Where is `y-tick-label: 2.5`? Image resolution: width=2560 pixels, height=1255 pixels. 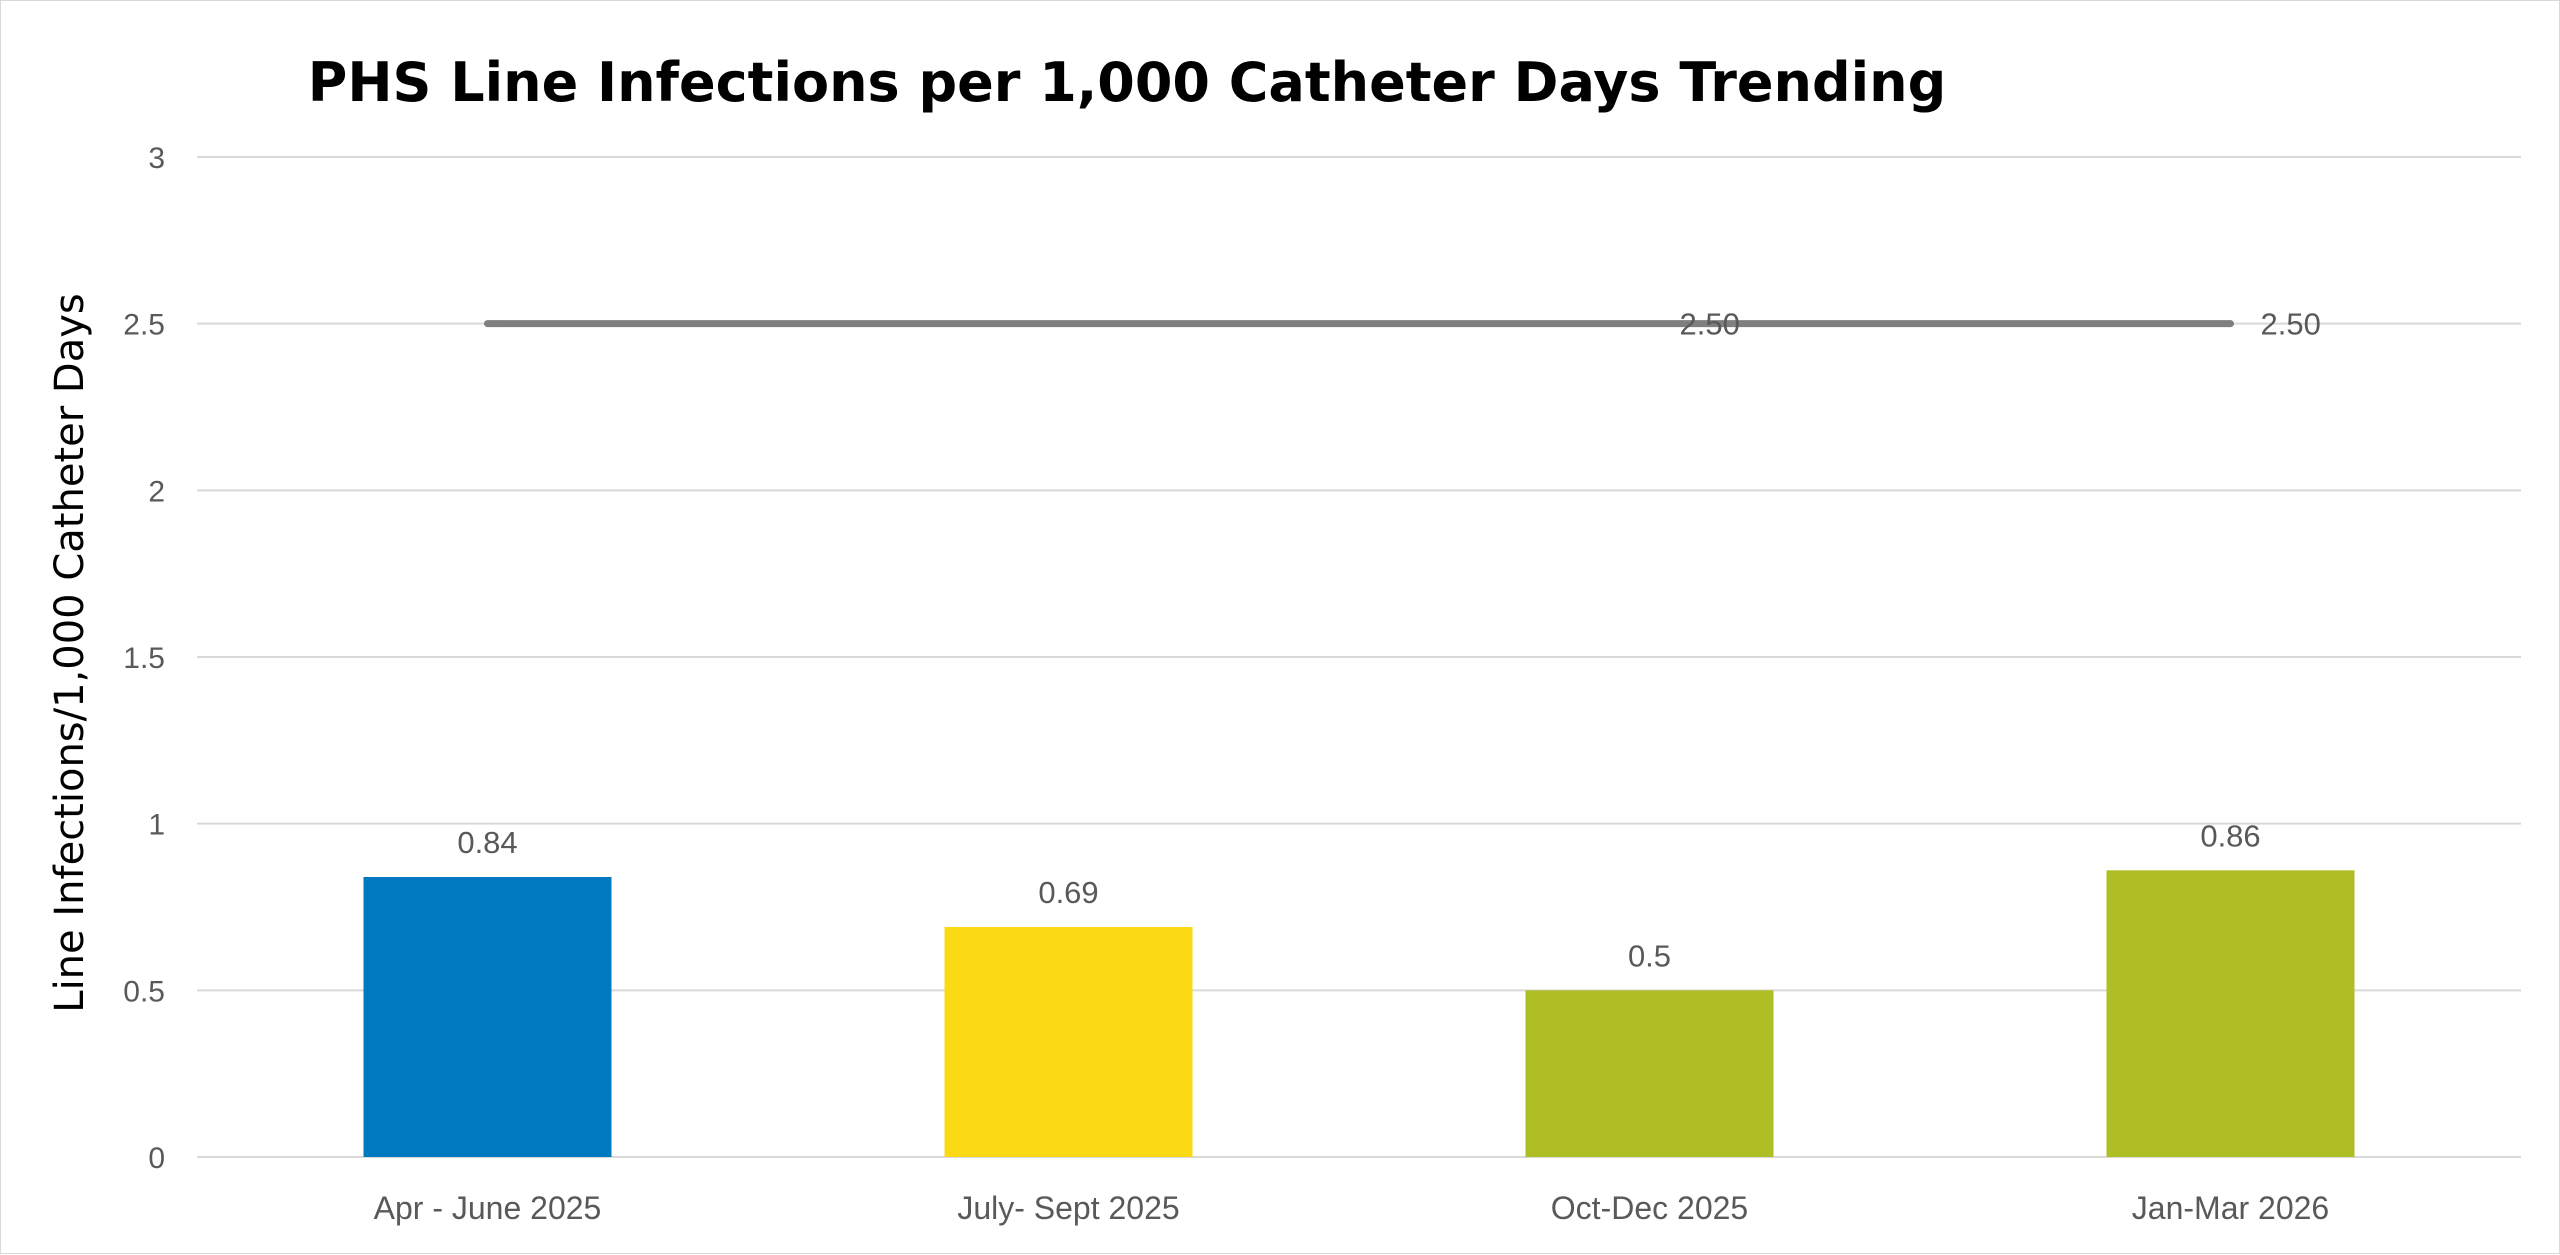
y-tick-label: 2.5 is located at coordinates (144, 325).